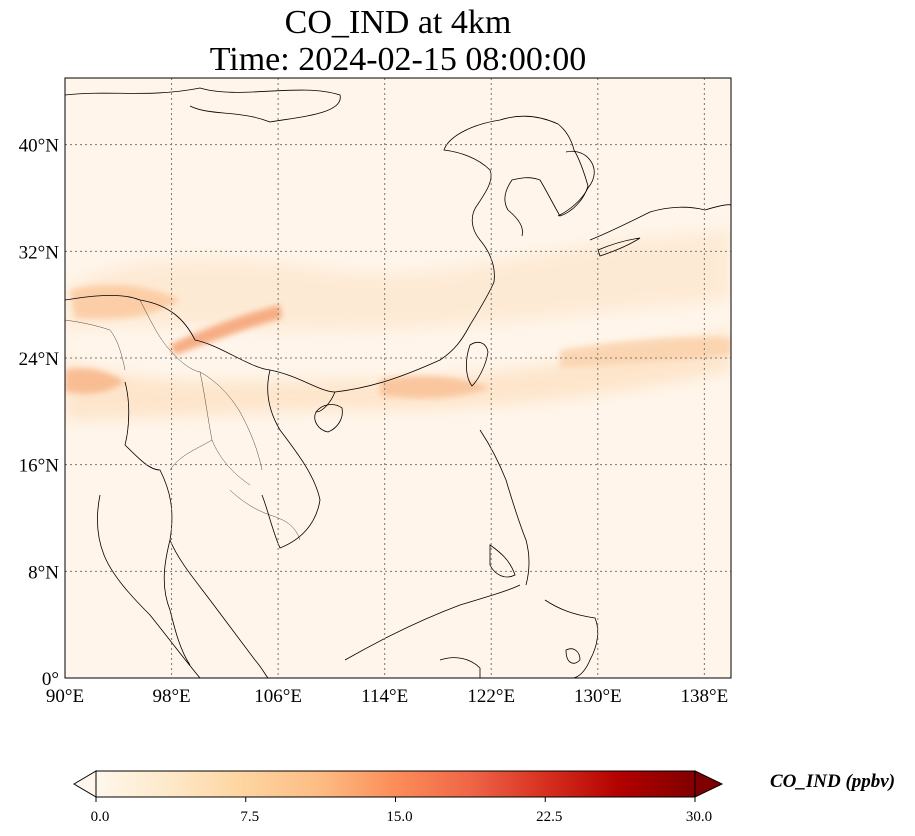  What do you see at coordinates (65, 696) in the screenshot?
I see `lon-tick-label: 90°E` at bounding box center [65, 696].